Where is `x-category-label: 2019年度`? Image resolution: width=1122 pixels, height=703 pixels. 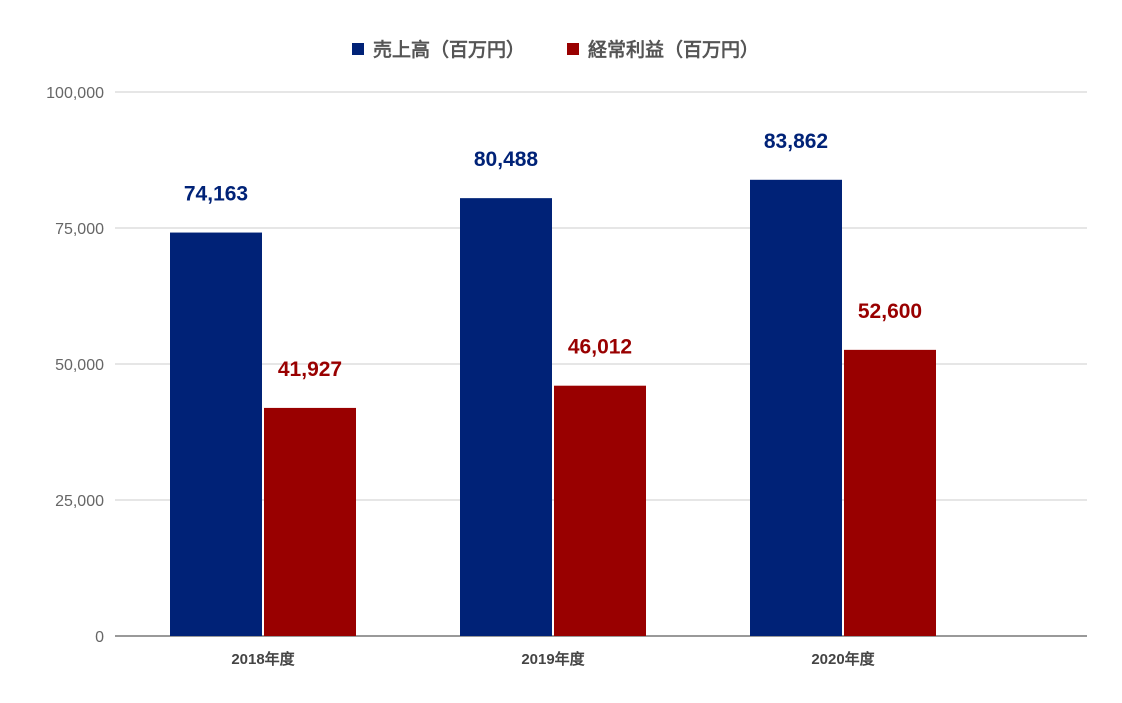 x-category-label: 2019年度 is located at coordinates (553, 659).